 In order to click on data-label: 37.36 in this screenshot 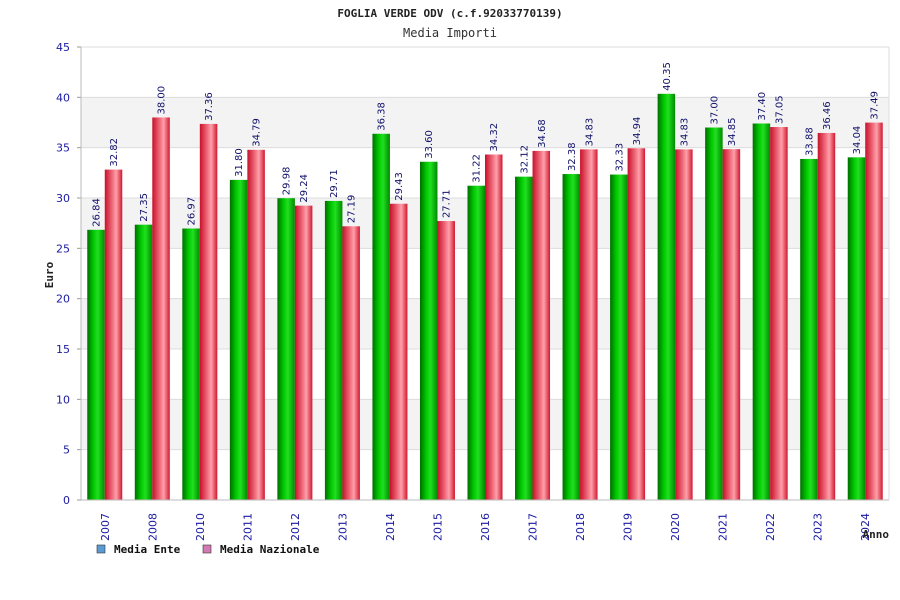, I will do `click(209, 106)`.